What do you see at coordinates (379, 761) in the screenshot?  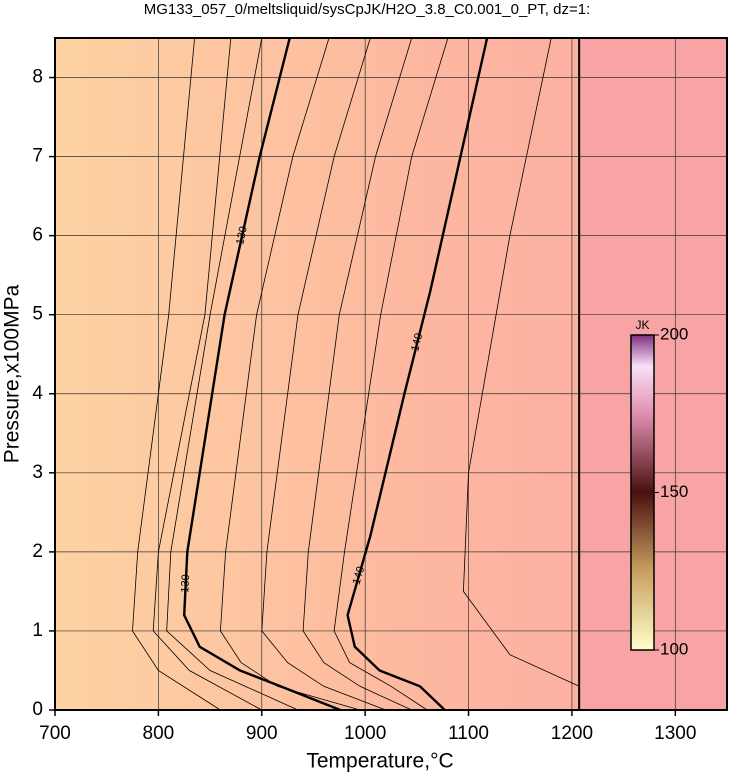 I see `x-axis-label: Temperature,°C` at bounding box center [379, 761].